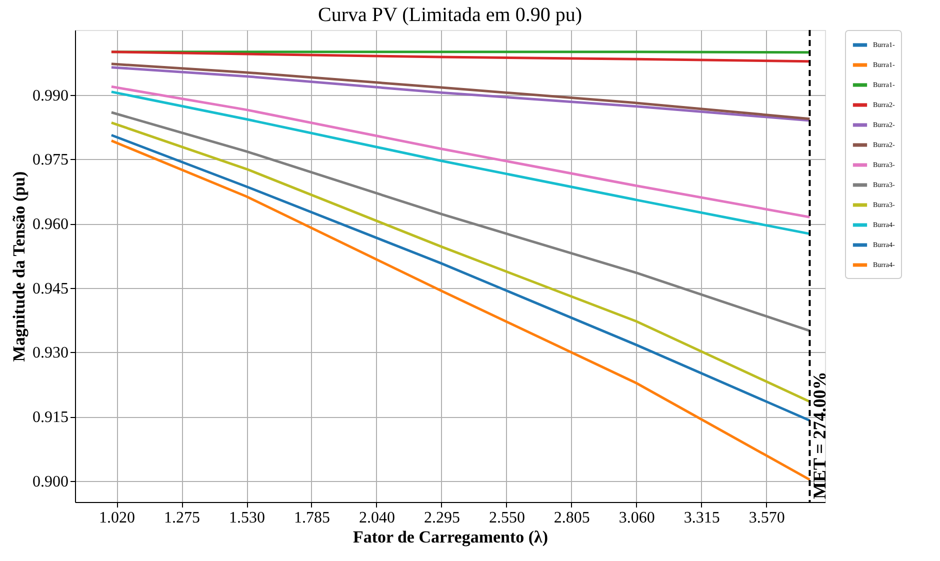  Describe the element at coordinates (636, 518) in the screenshot. I see `x-tick-label: 3.060` at that location.